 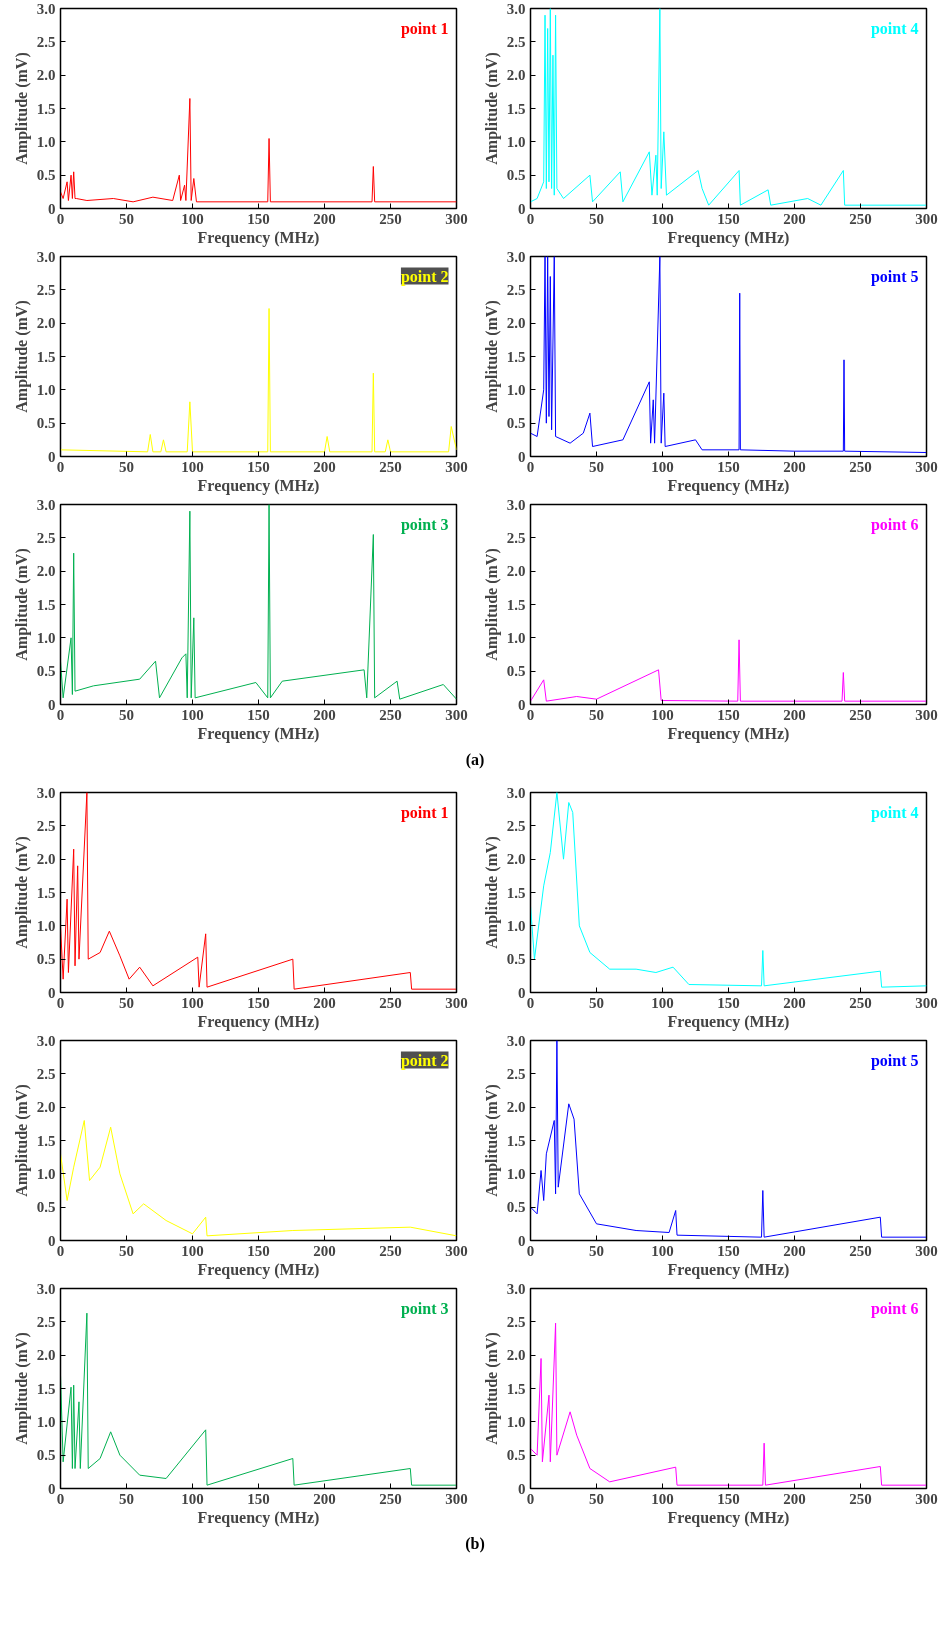 I want to click on text: point 4, so click(x=894, y=28).